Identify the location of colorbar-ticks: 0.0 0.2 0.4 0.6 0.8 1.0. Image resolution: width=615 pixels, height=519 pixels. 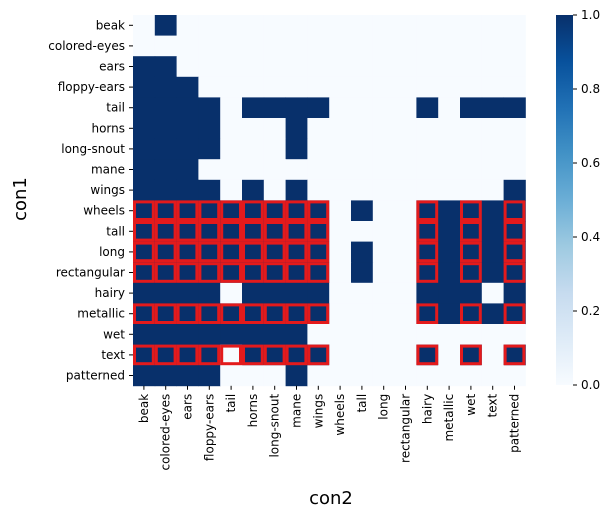
(586, 200).